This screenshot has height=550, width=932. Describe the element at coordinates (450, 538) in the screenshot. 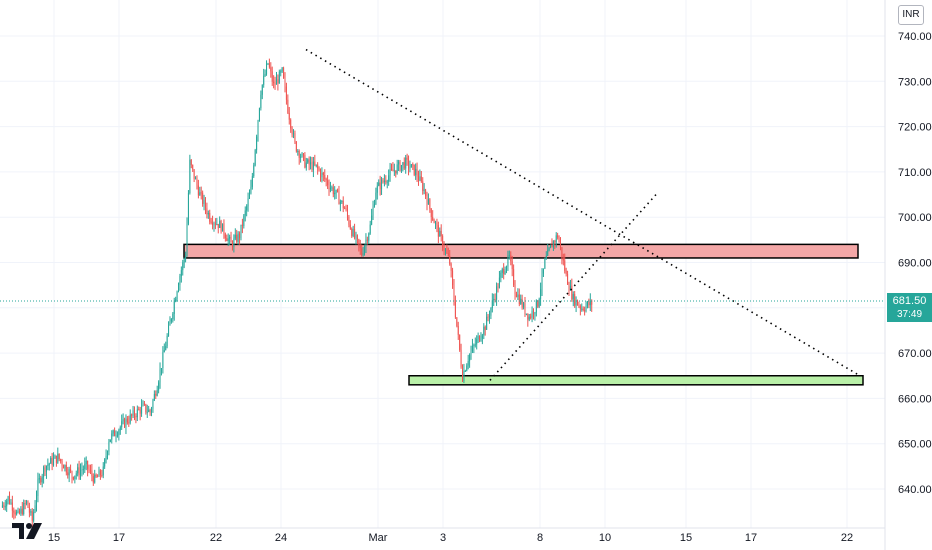

I see `time-axis: 15 17 22 24 Mar 3 8 10 15 17 22` at that location.